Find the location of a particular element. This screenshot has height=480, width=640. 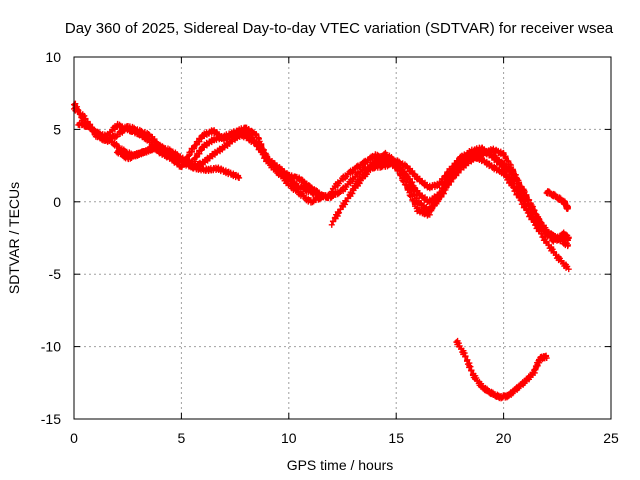

x-axis-label: GPS time / hours is located at coordinates (340, 465).